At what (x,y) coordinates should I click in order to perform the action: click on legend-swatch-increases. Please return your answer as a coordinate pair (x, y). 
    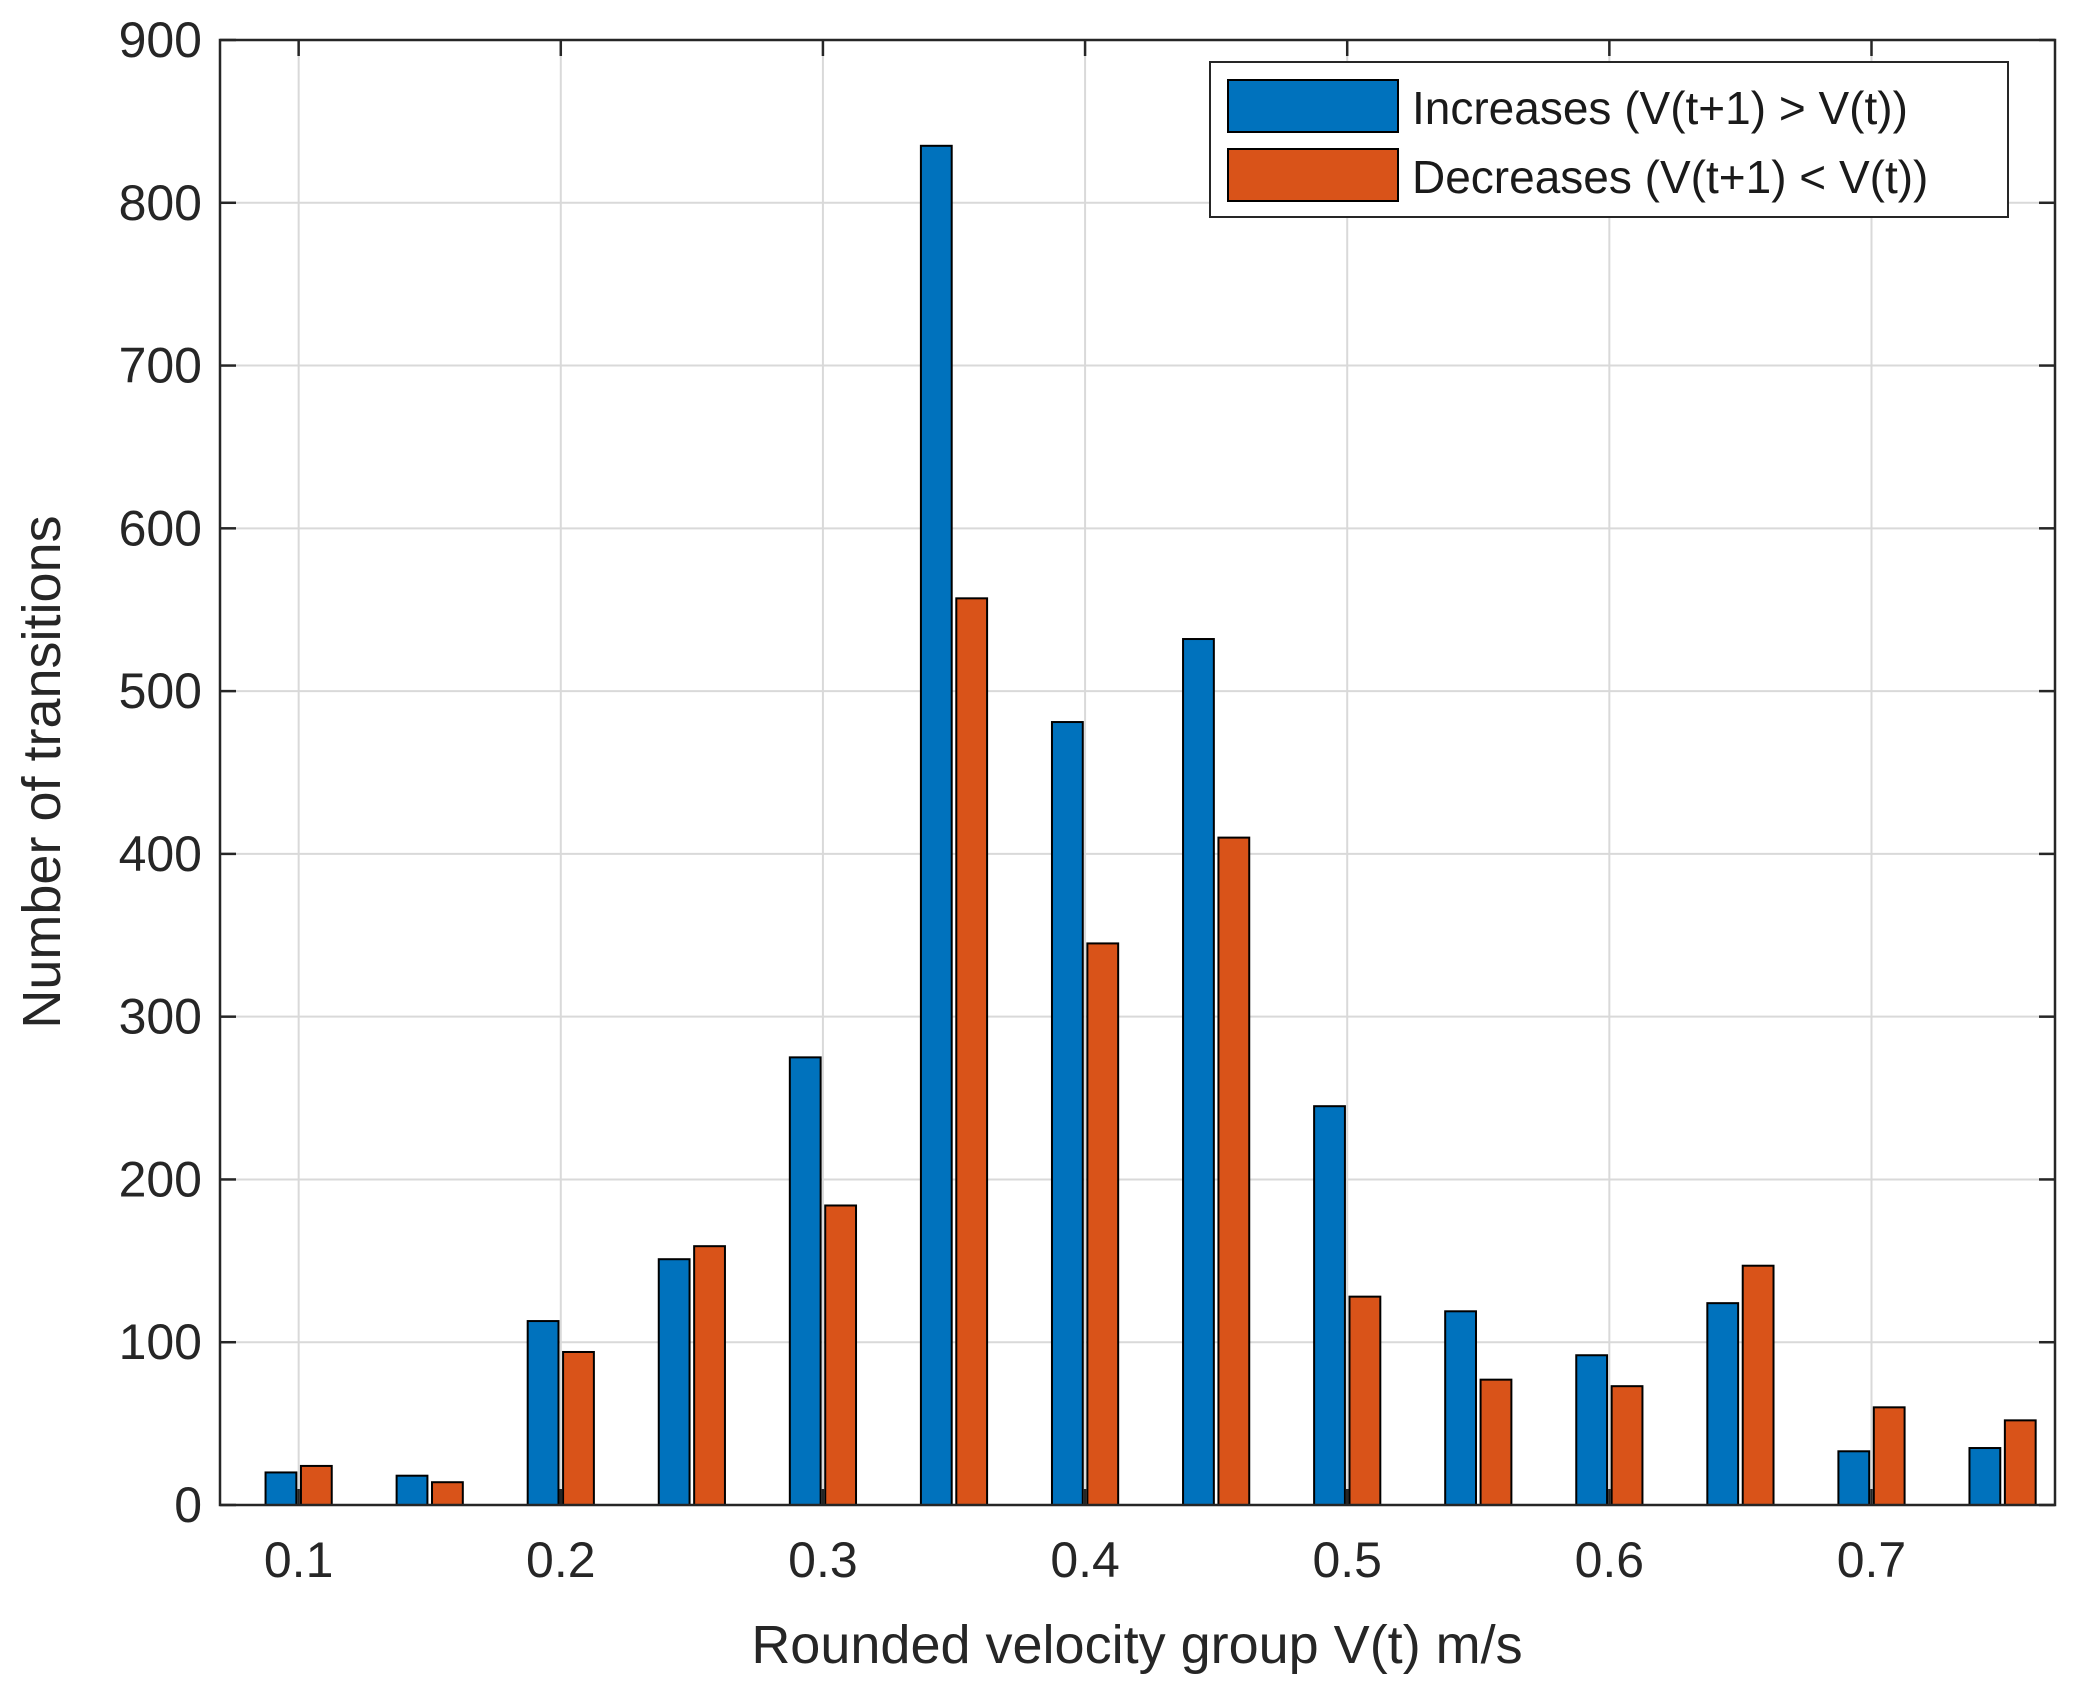
    Looking at the image, I should click on (1313, 106).